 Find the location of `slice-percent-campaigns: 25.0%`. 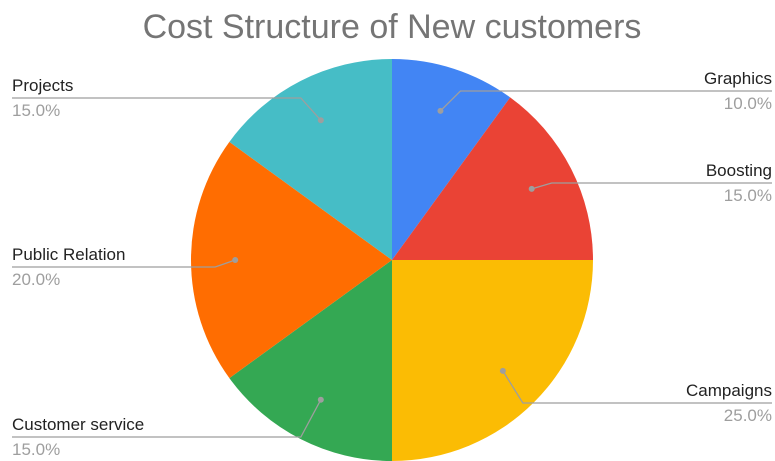

slice-percent-campaigns: 25.0% is located at coordinates (748, 415).